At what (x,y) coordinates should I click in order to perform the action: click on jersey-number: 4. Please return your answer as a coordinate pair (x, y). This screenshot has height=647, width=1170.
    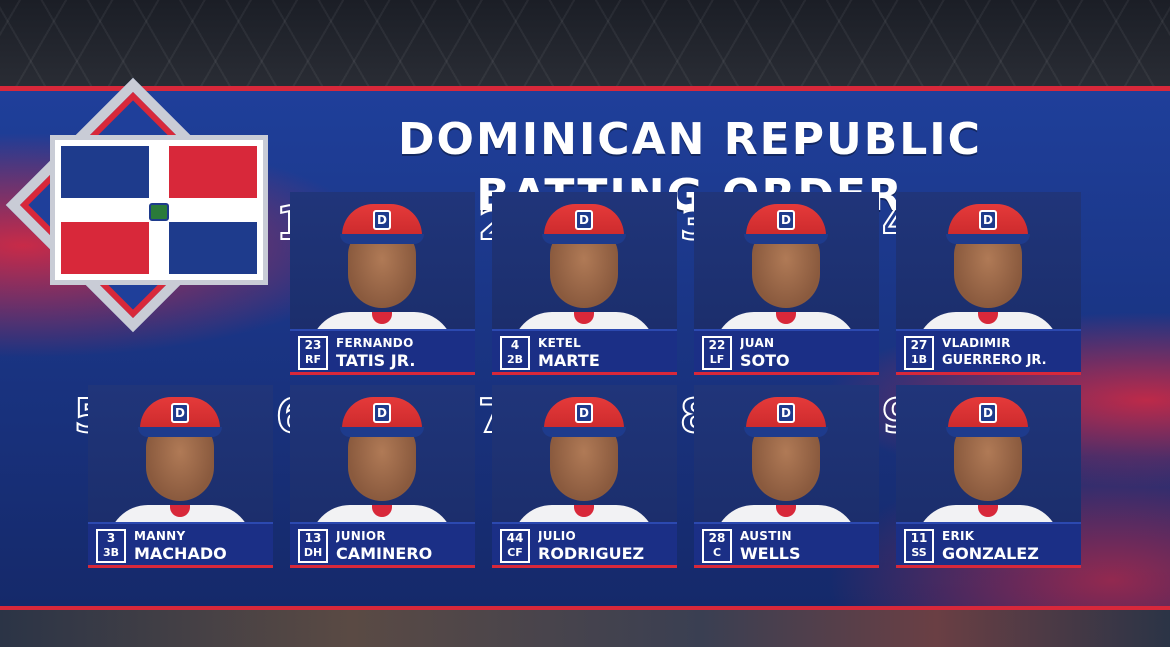
    Looking at the image, I should click on (515, 345).